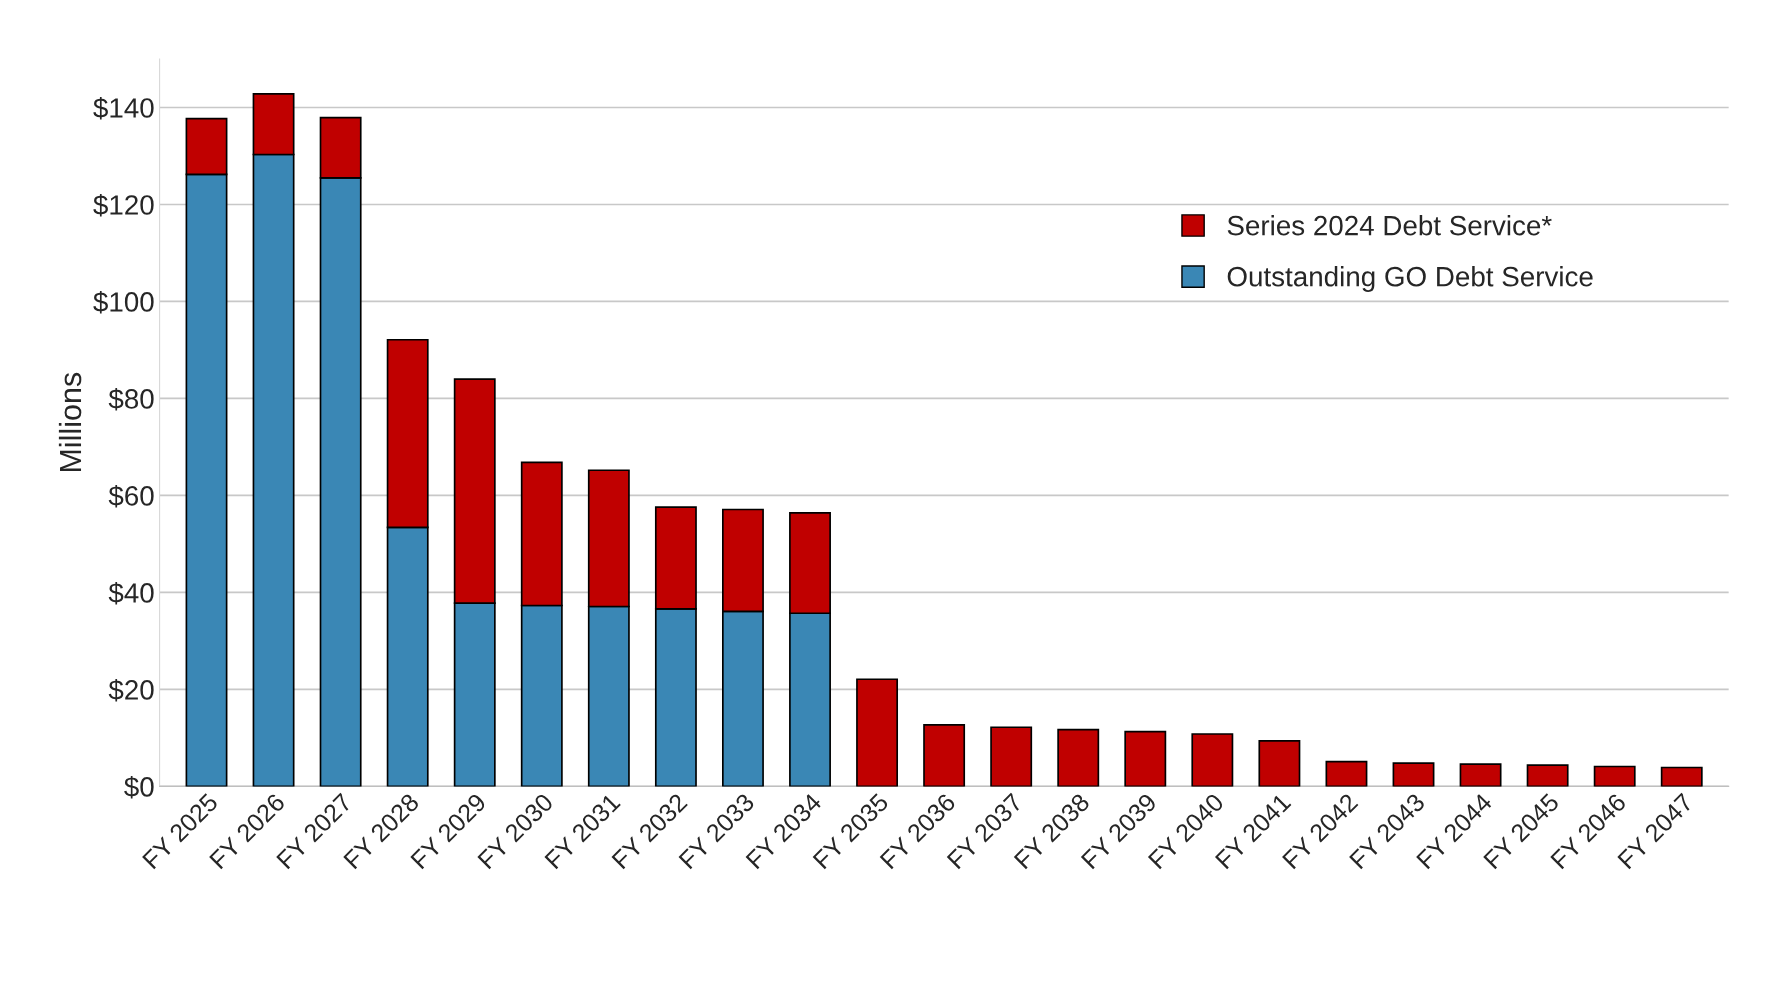  What do you see at coordinates (131, 496) in the screenshot?
I see `y-tick-label: $60` at bounding box center [131, 496].